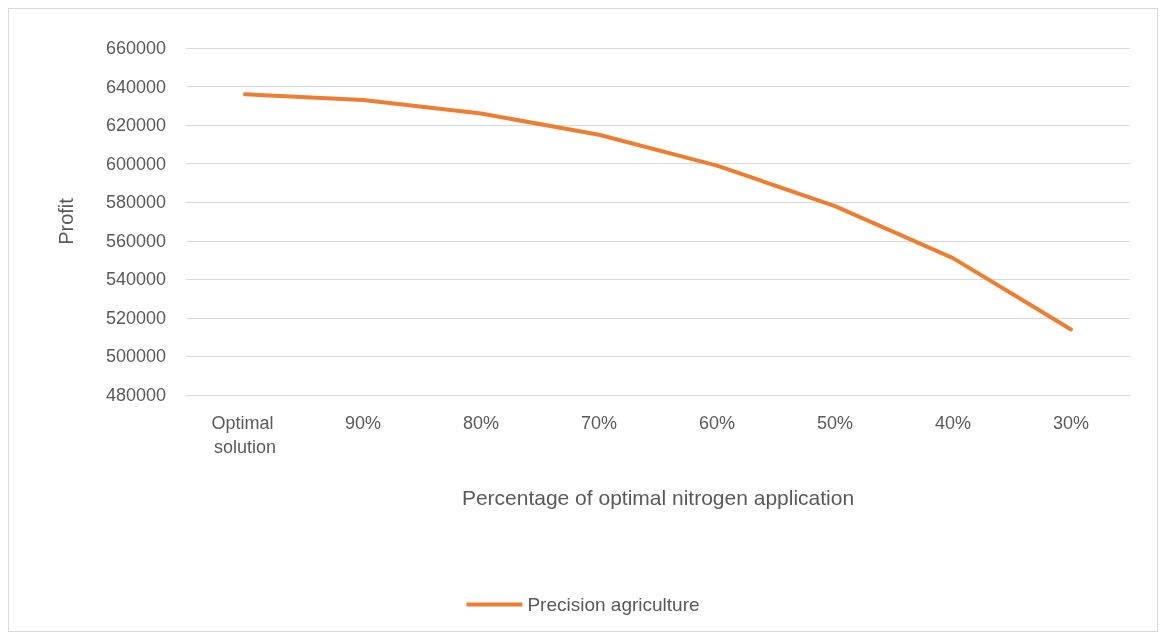 The width and height of the screenshot is (1168, 642). Describe the element at coordinates (135, 86) in the screenshot. I see `y-tick-label: 640000` at that location.